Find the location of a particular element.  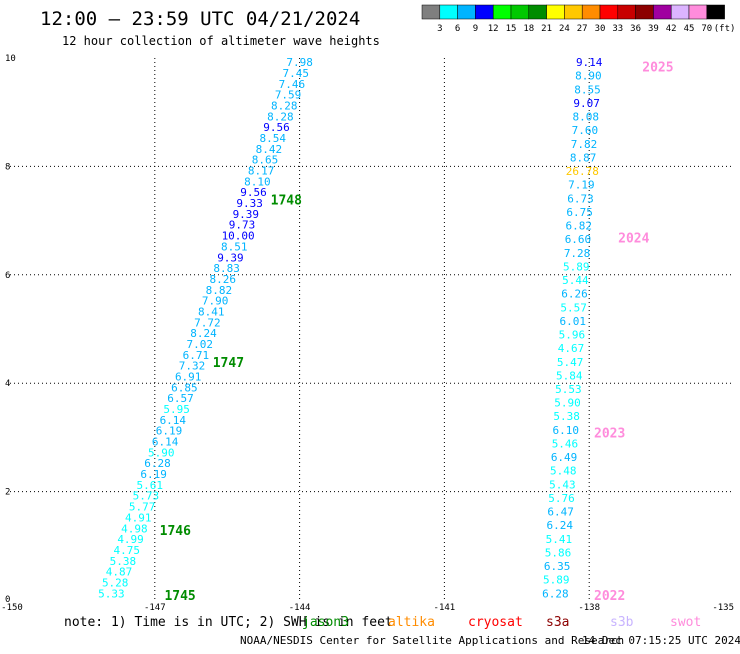

wave-height-value: 6.35 is located at coordinates (557, 566).